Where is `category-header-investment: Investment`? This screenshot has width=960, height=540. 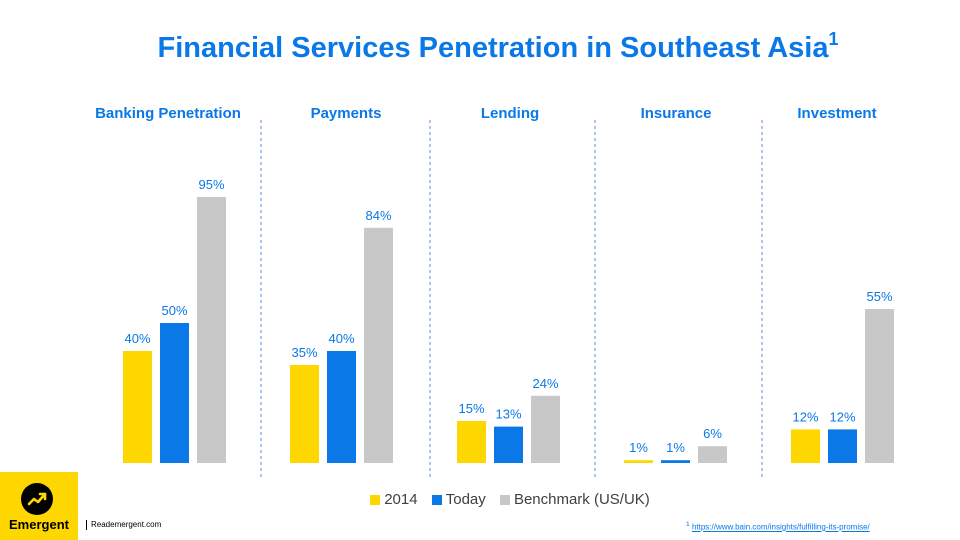
category-header-investment: Investment is located at coordinates (837, 113).